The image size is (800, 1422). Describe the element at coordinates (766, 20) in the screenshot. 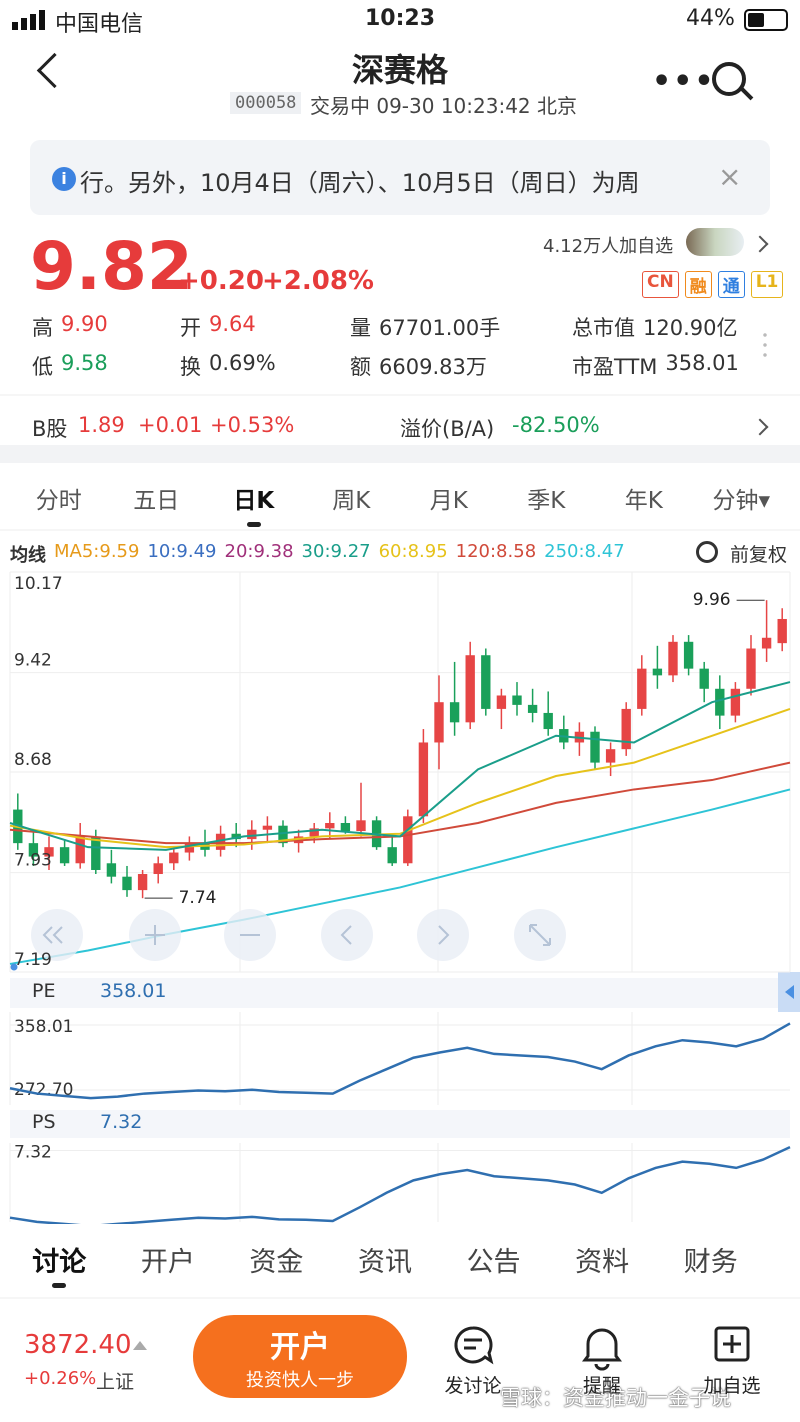

I see `battery-icon` at that location.